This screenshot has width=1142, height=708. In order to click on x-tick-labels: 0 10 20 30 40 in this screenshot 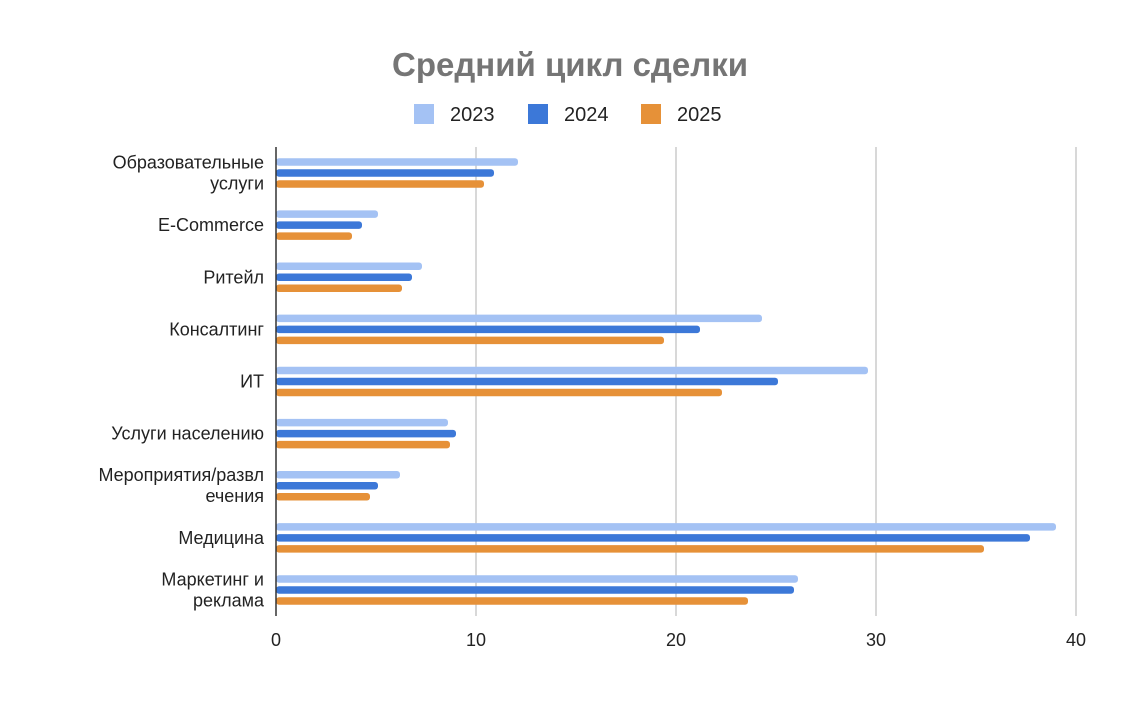, I will do `click(678, 640)`.